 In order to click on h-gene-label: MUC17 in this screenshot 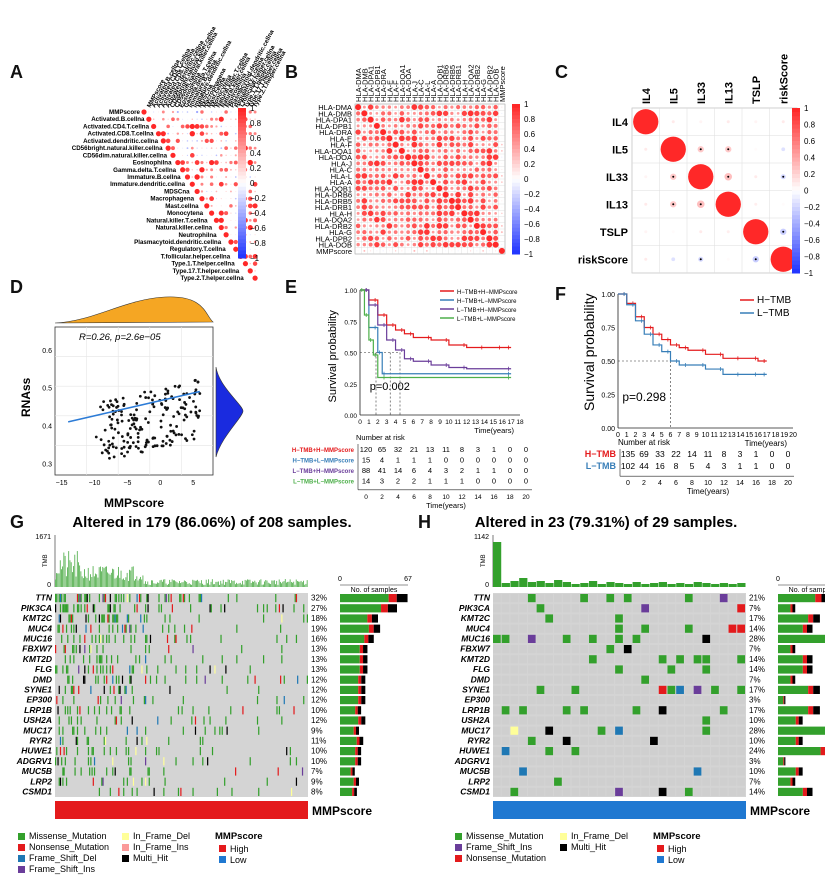, I will do `click(476, 730)`.